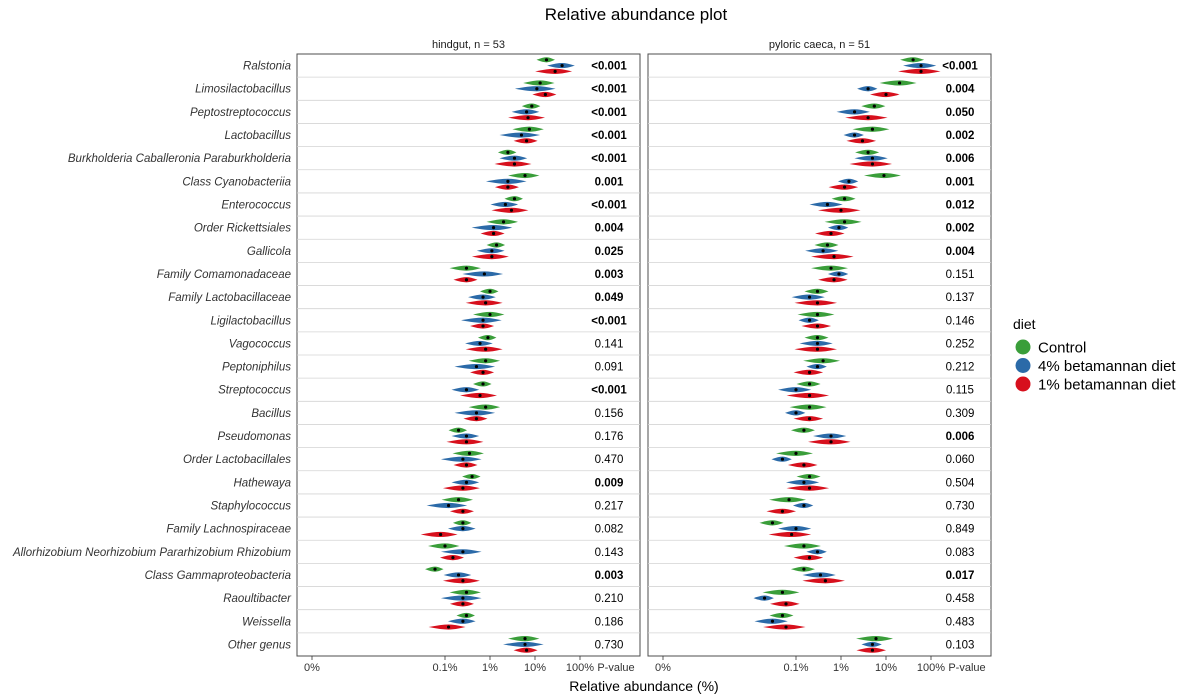 This screenshot has width=1200, height=700. Describe the element at coordinates (1023, 365) in the screenshot. I see `legend-key-4-betamannan-diet` at that location.